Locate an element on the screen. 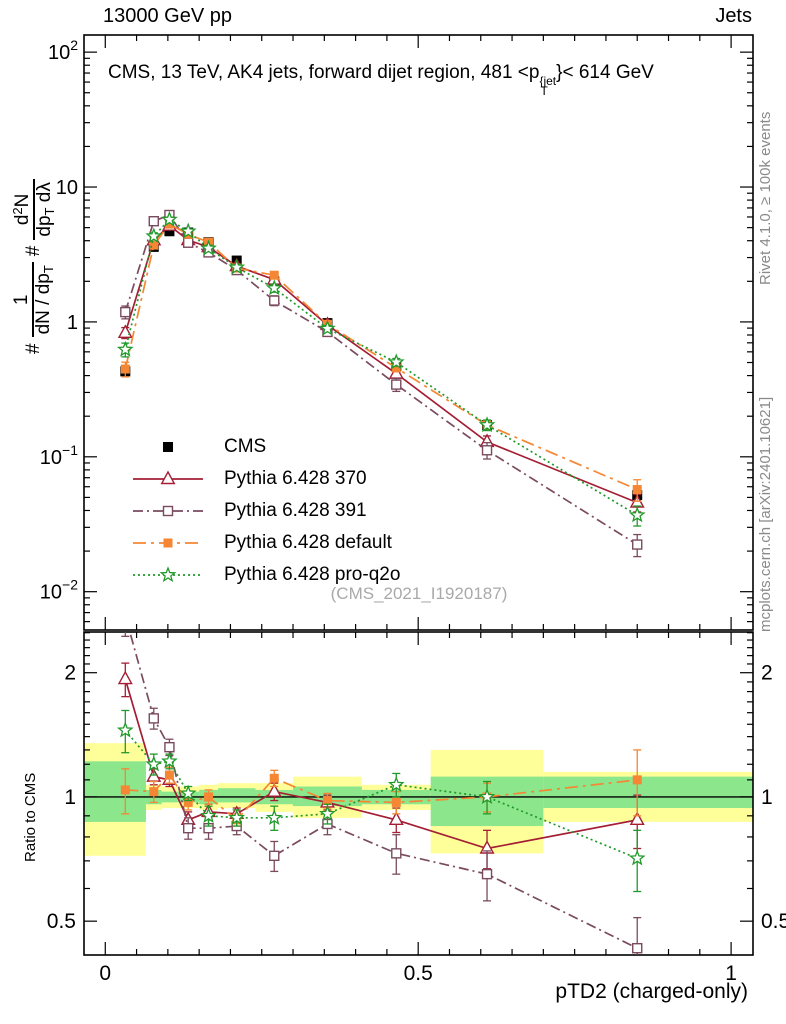  pt-jet-subscript: T is located at coordinates (544, 91).